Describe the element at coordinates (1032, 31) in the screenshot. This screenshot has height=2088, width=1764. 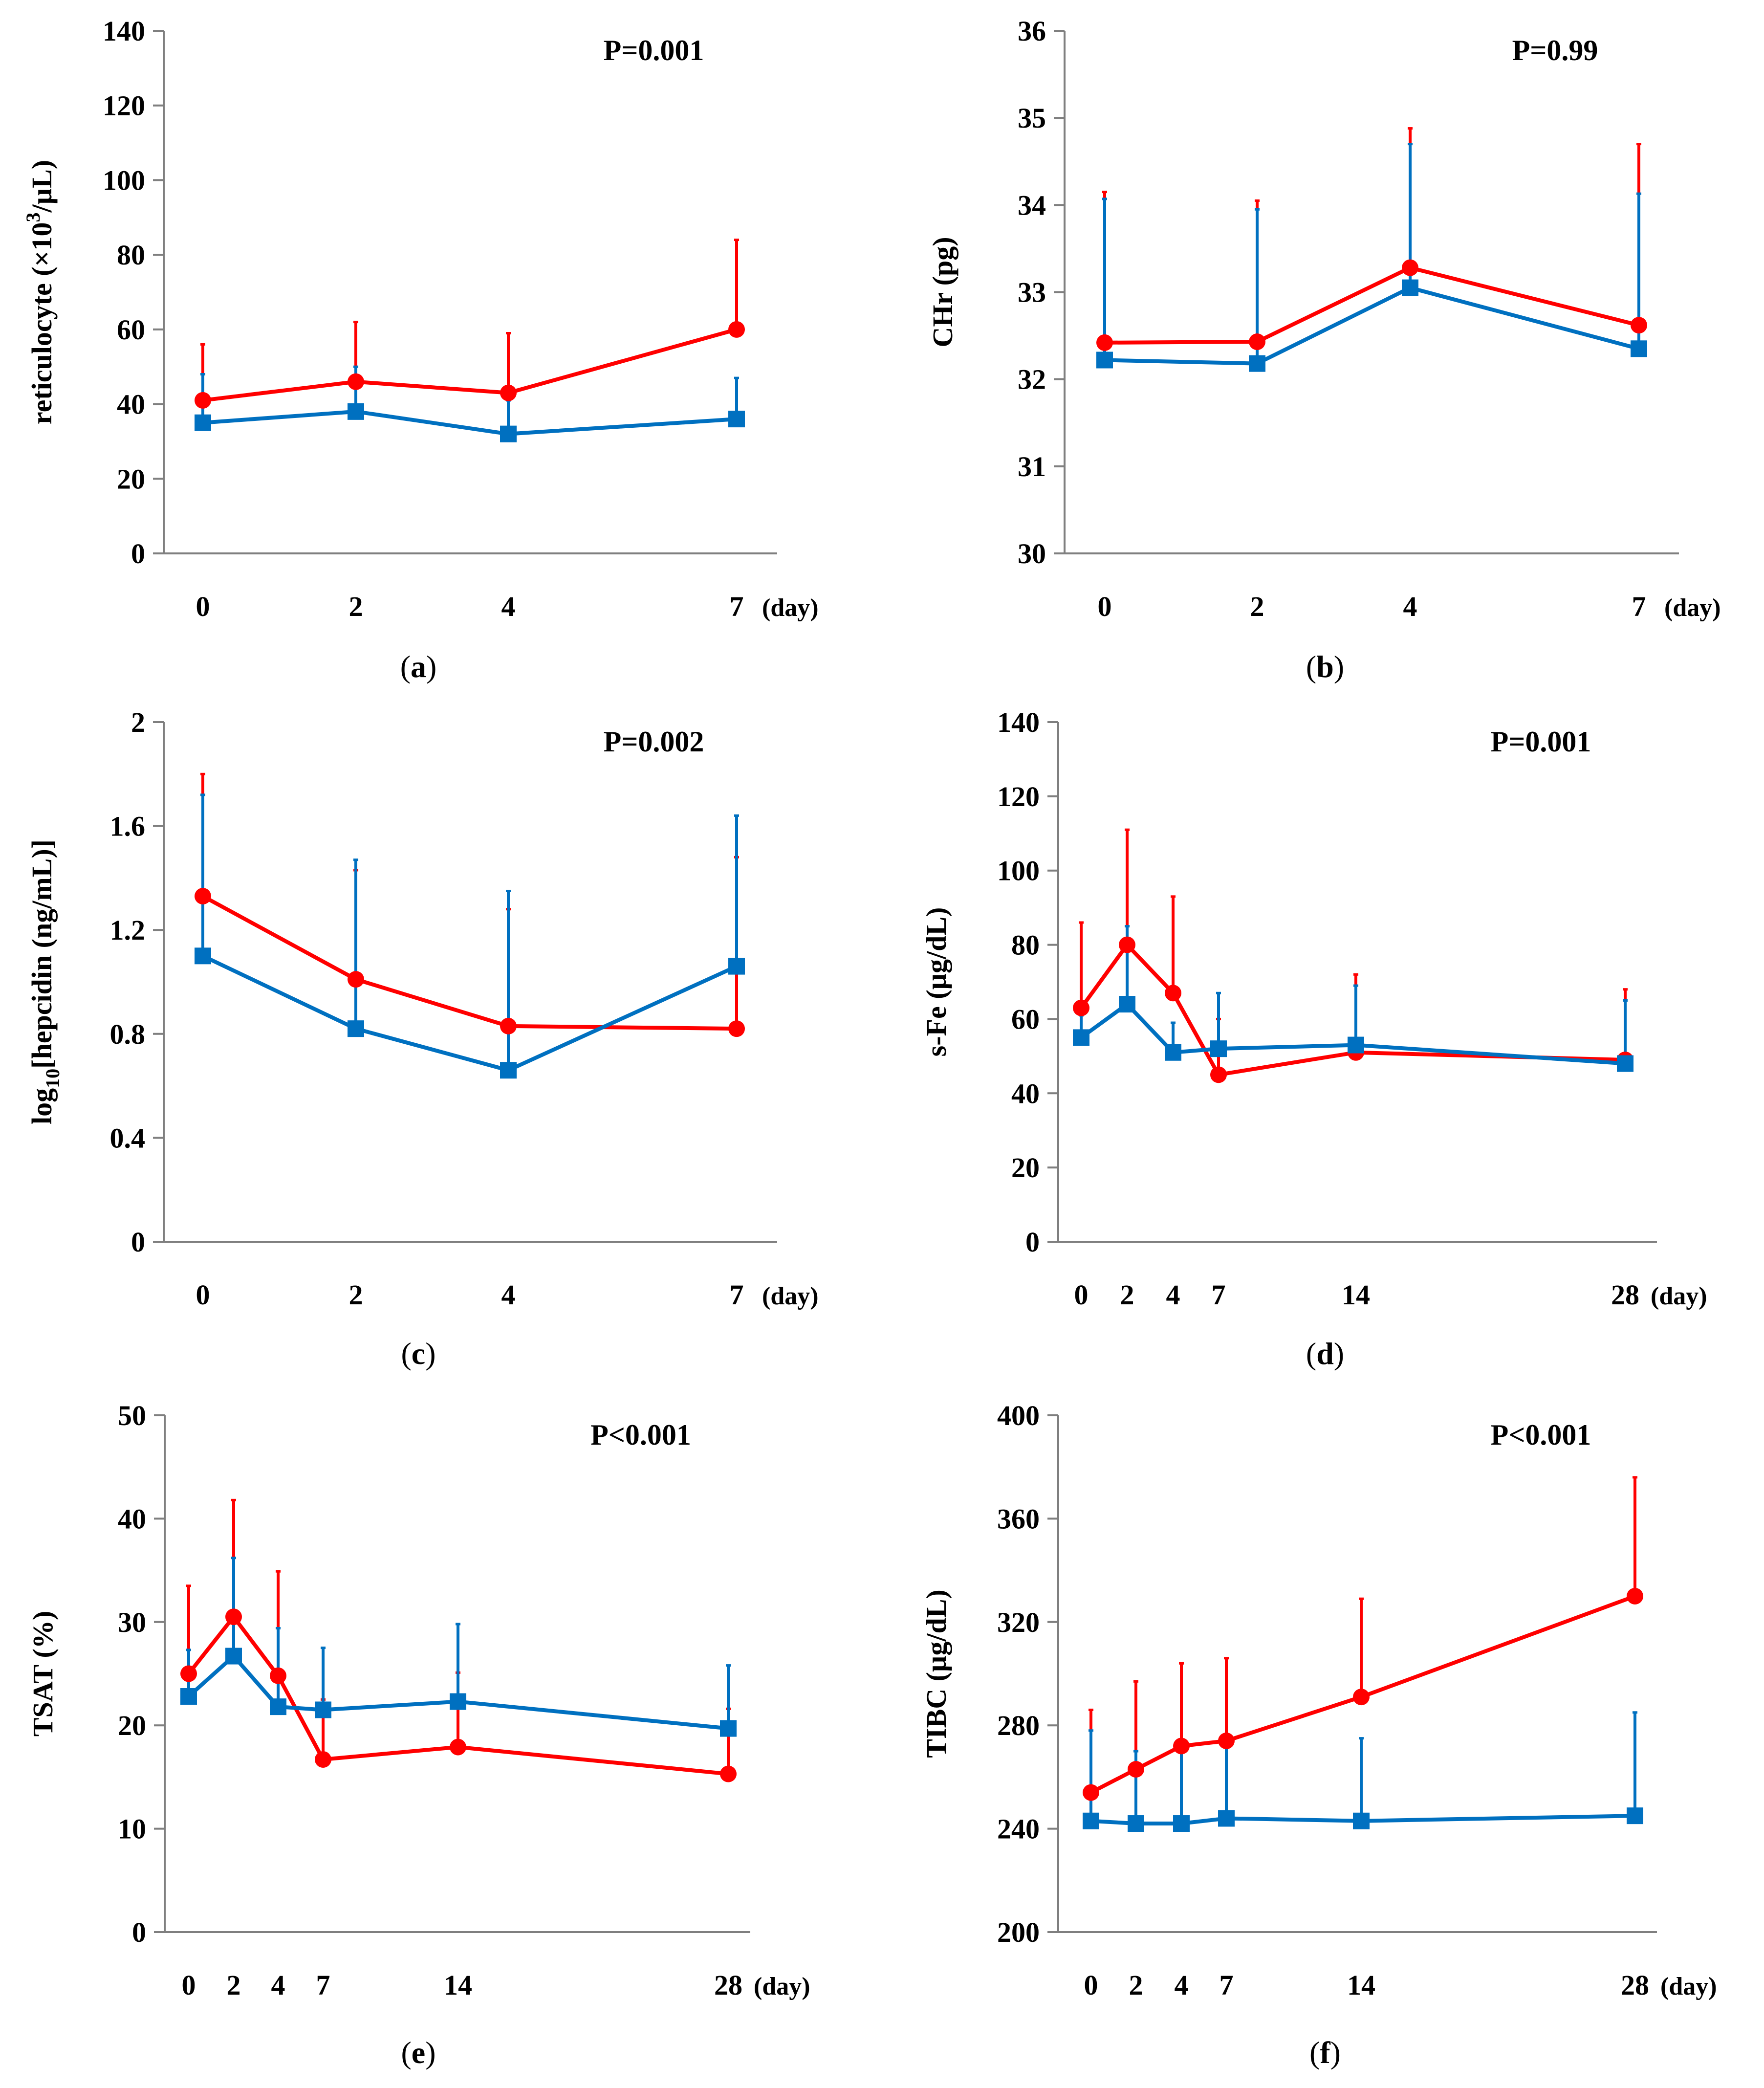
I see `y-tick-label: 36` at that location.